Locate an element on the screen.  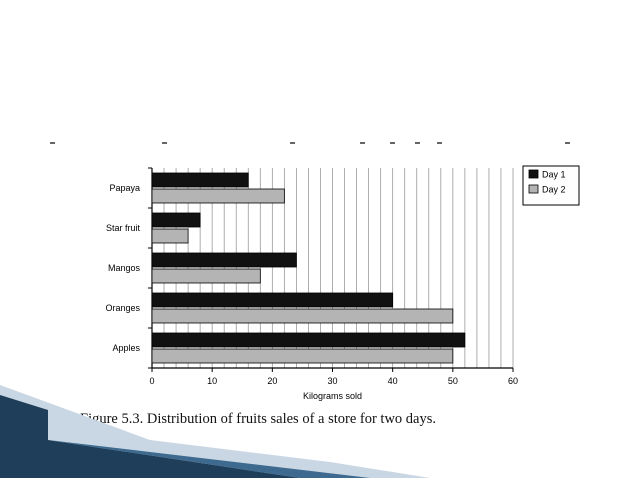
category-label: Oranges is located at coordinates (122, 308).